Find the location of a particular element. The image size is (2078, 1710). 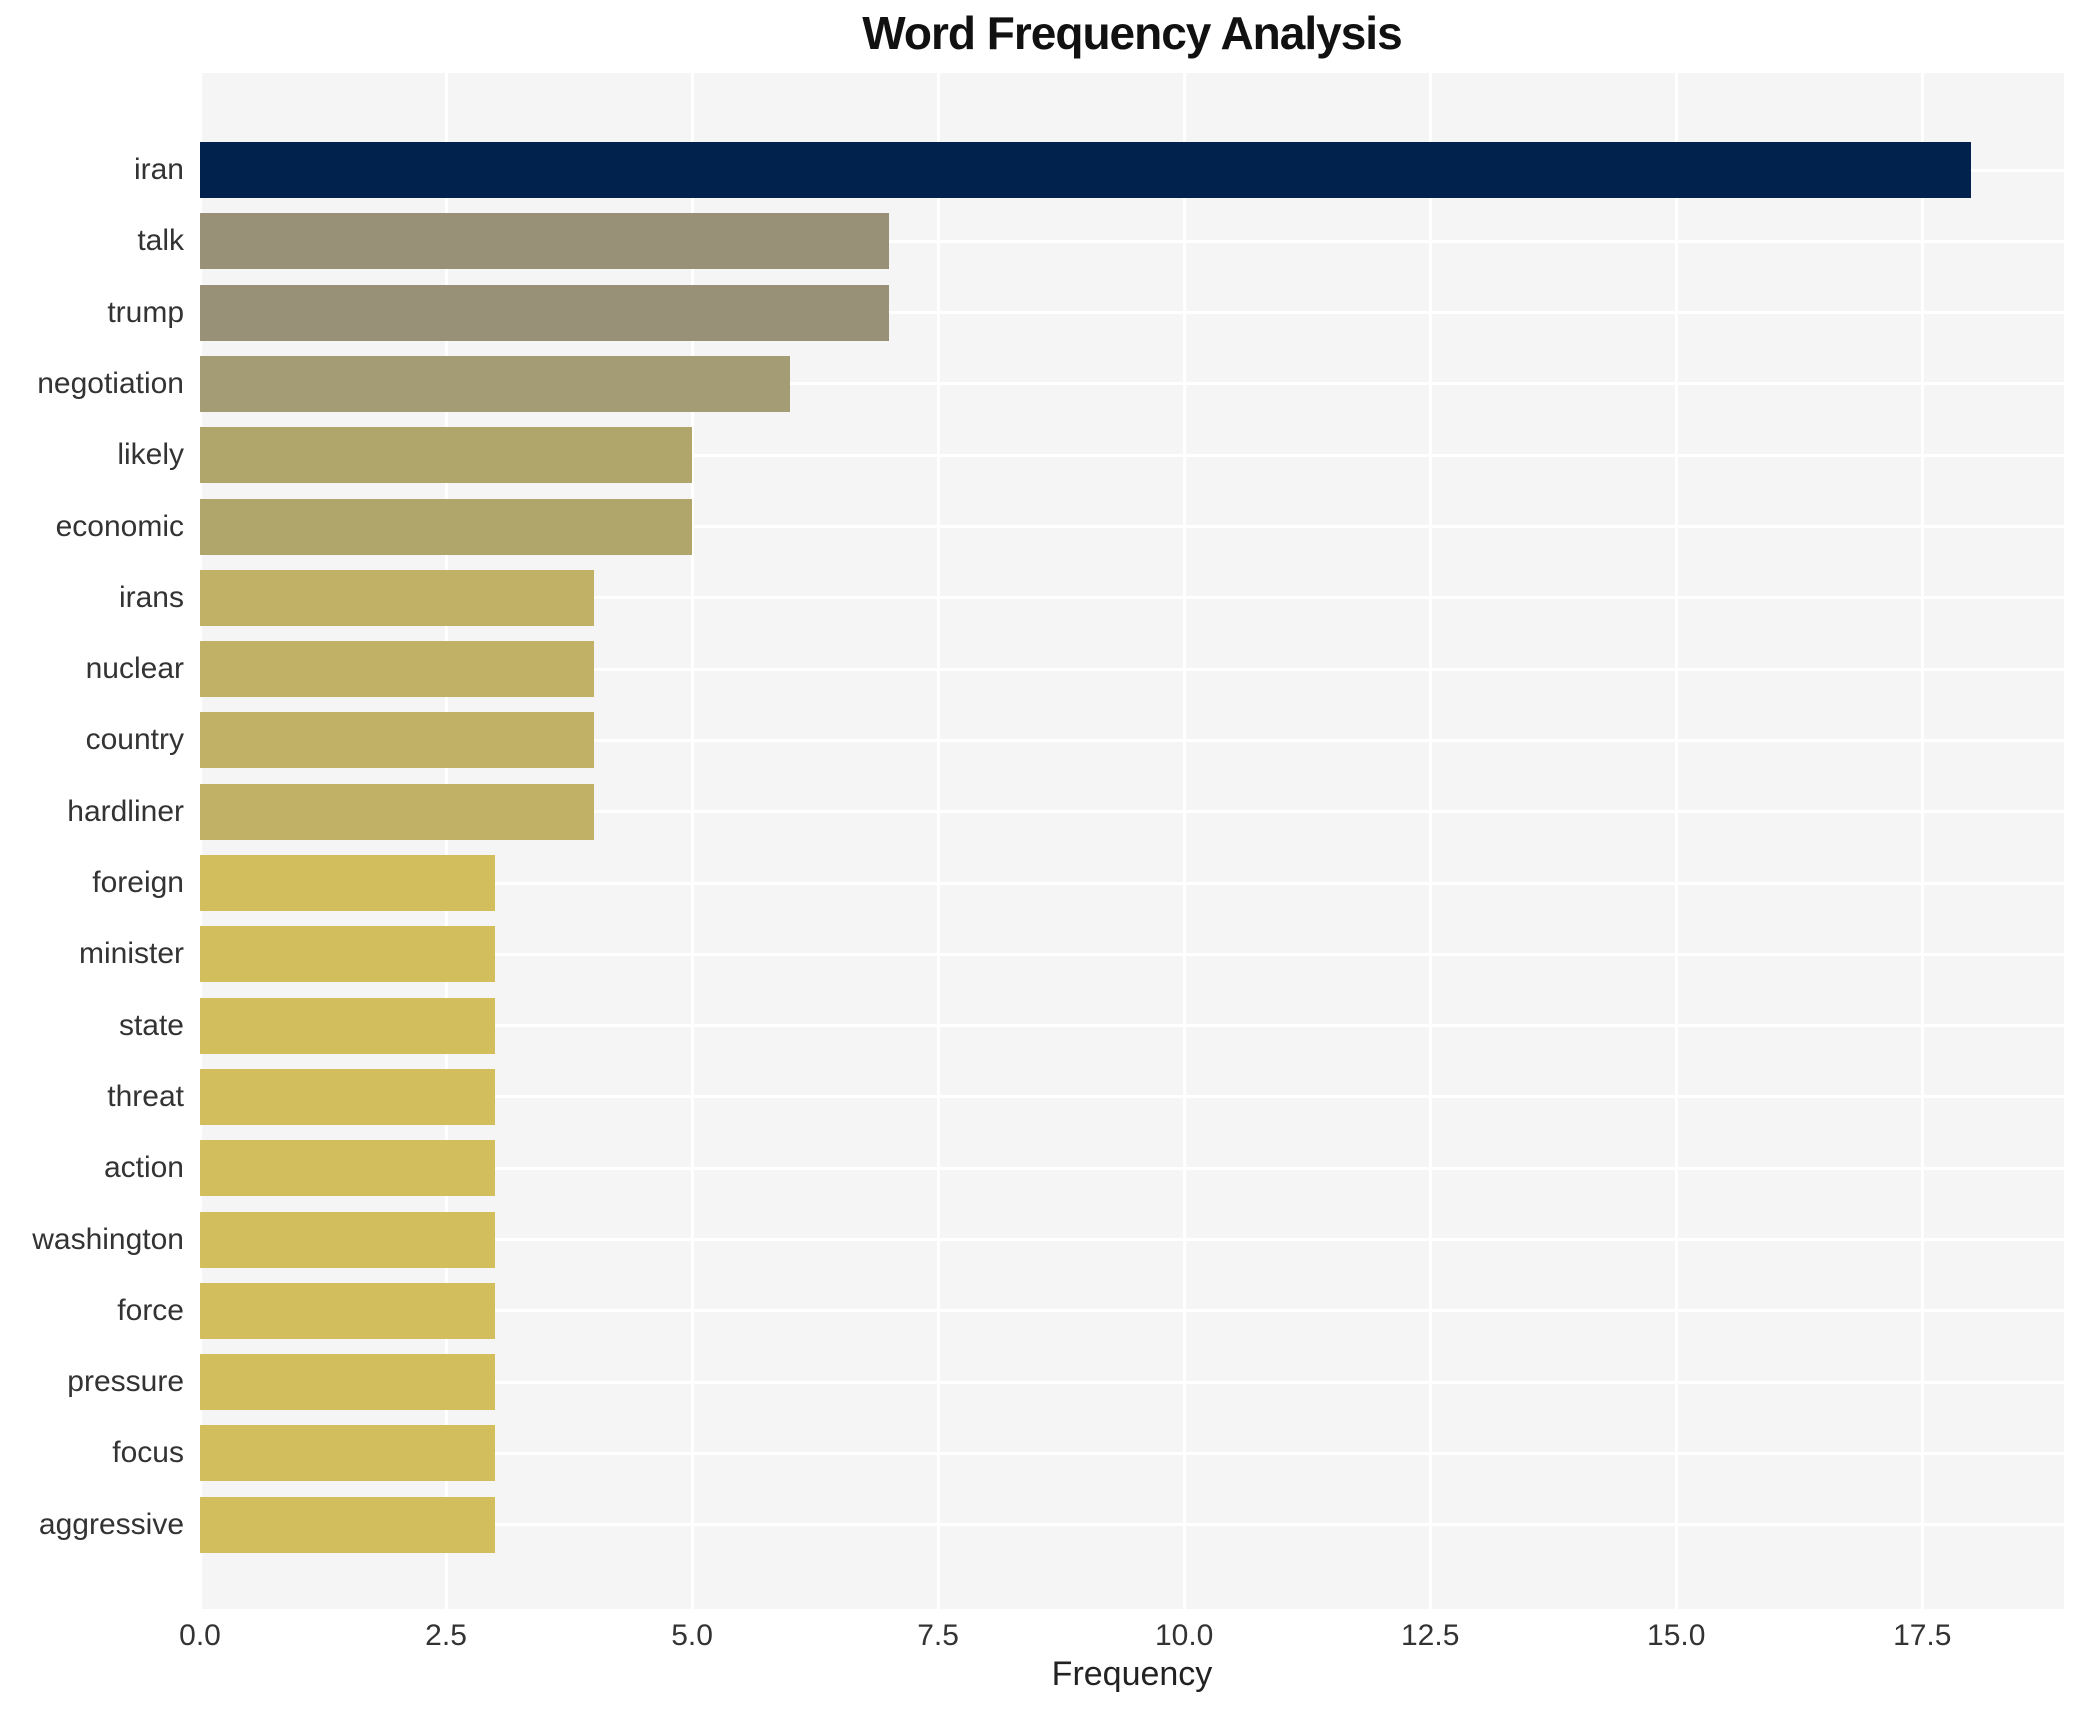

bar-pressure is located at coordinates (348, 1382).